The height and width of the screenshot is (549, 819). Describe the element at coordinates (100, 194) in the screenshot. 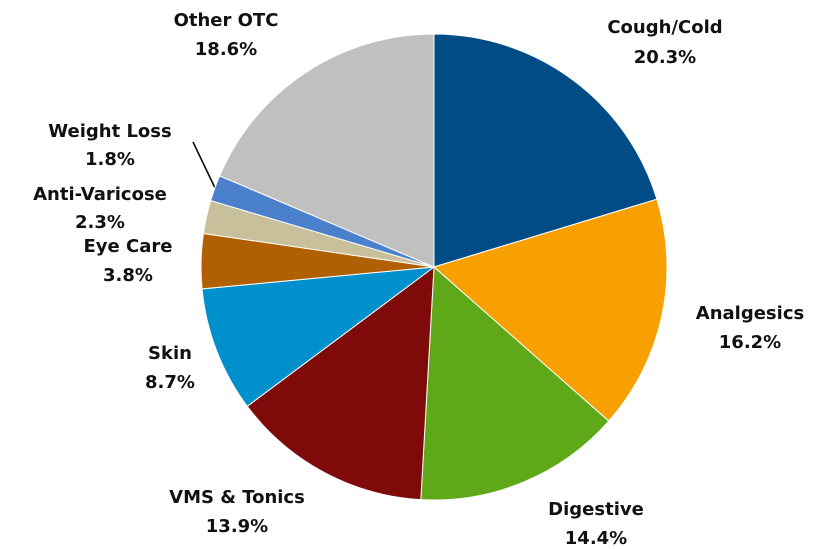

I see `slice-label: Anti-Varicose` at that location.